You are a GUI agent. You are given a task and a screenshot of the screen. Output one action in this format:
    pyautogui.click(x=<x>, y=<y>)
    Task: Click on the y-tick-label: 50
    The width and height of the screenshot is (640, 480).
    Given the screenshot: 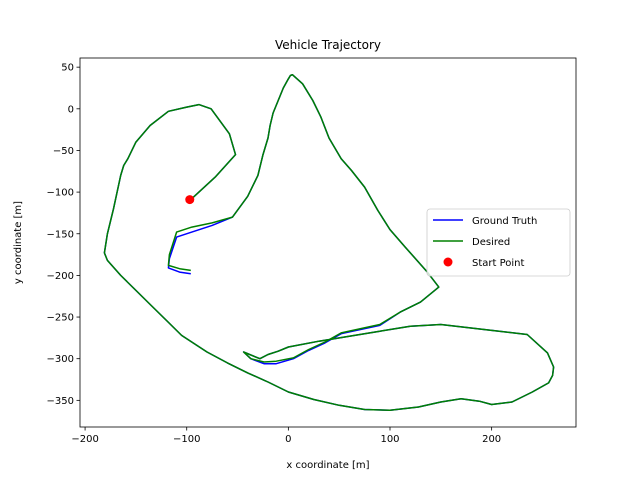 What is the action you would take?
    pyautogui.click(x=67, y=68)
    